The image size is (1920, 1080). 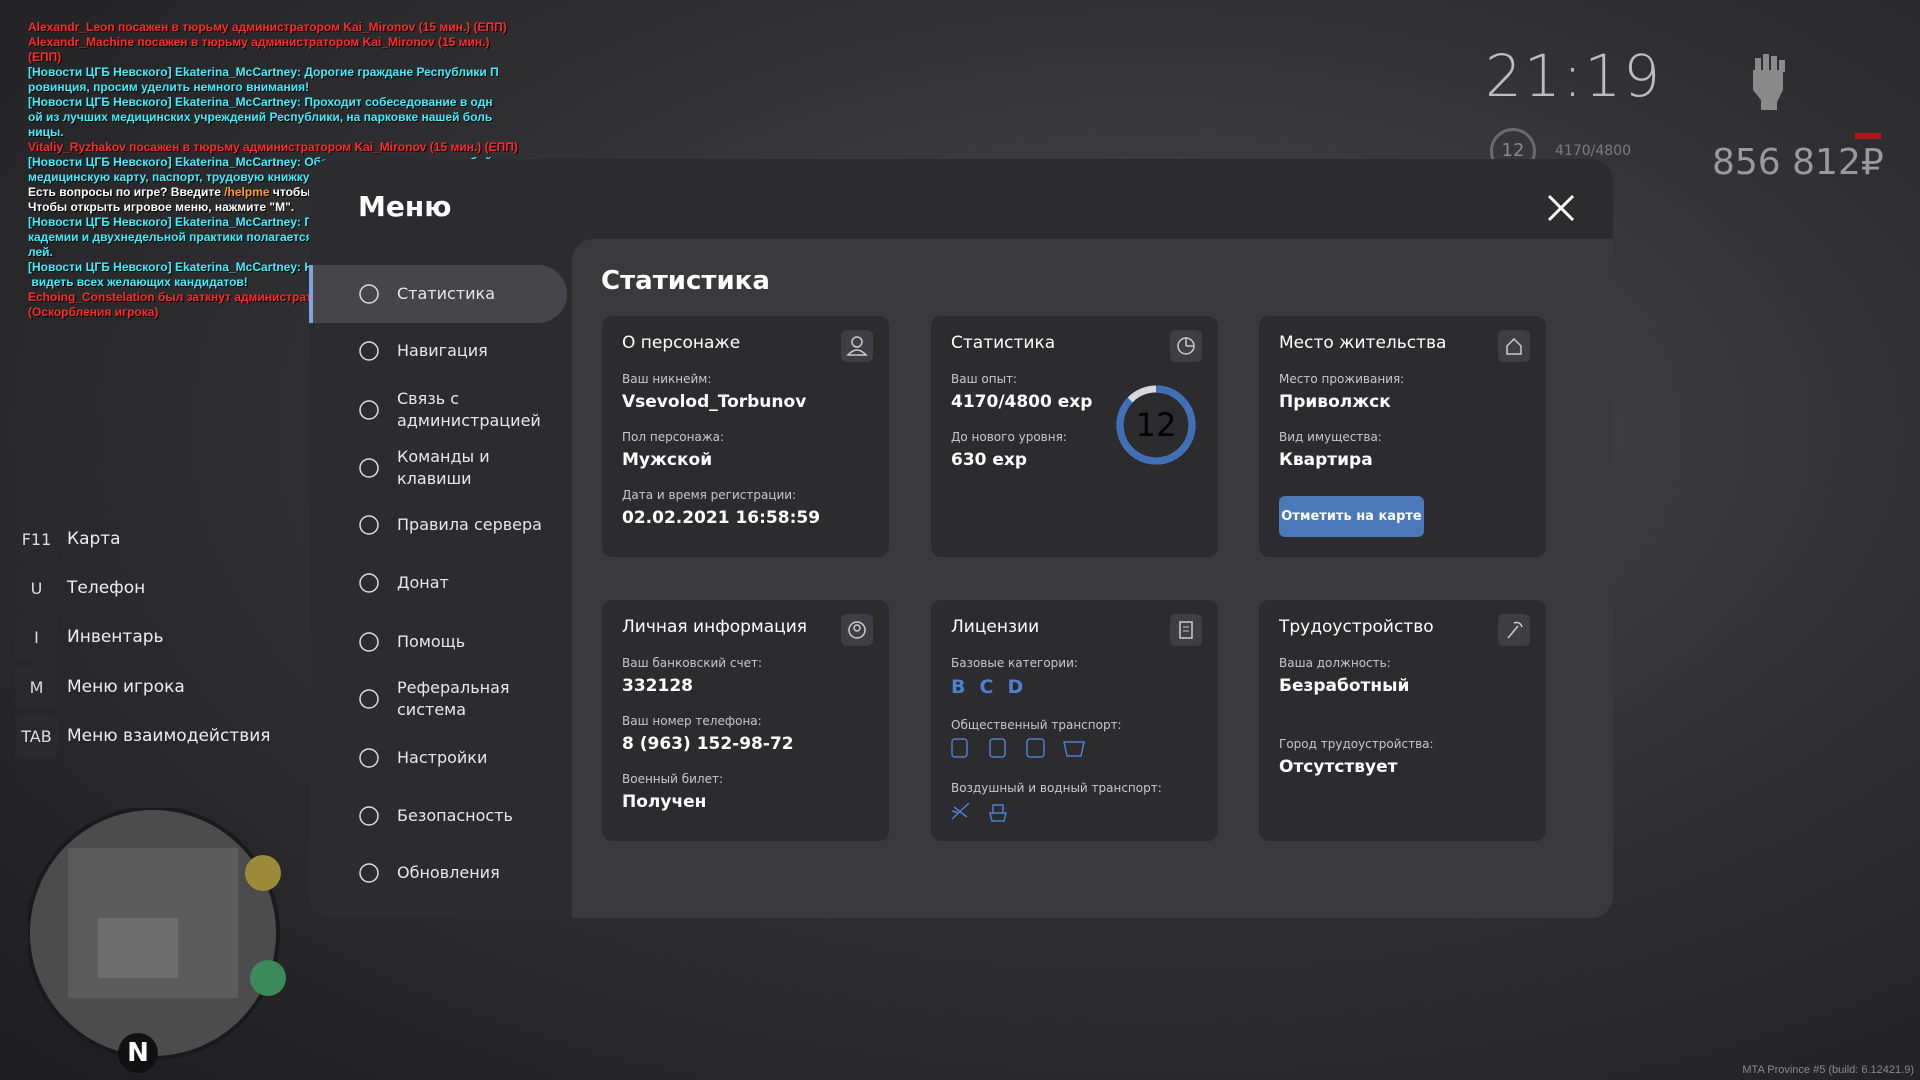 What do you see at coordinates (93, 312) in the screenshot?
I see `chat-text: (Оскорбления игрока)` at bounding box center [93, 312].